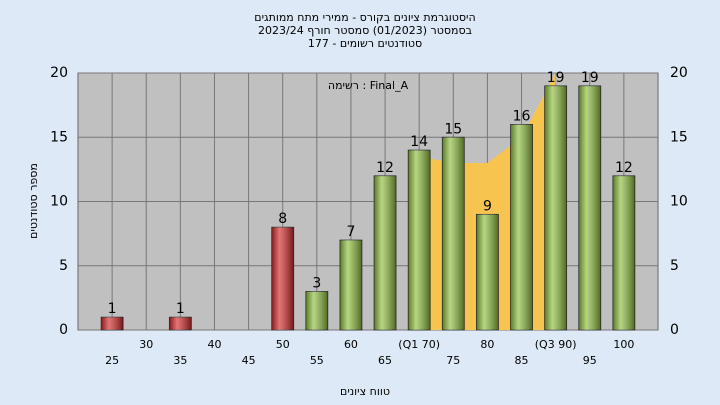 Image resolution: width=720 pixels, height=405 pixels. What do you see at coordinates (283, 344) in the screenshot?
I see `x-tick-label: 50` at bounding box center [283, 344].